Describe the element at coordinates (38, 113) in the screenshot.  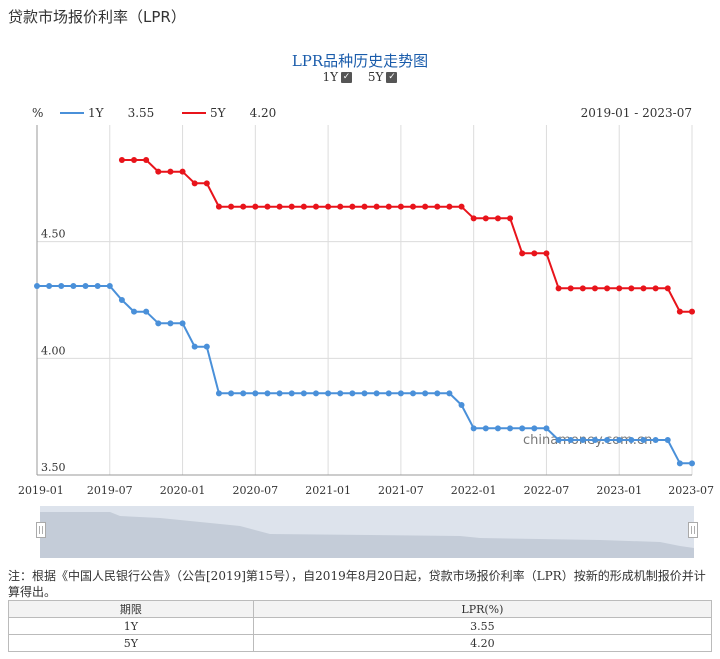
I see `y-axis-unit: %` at that location.